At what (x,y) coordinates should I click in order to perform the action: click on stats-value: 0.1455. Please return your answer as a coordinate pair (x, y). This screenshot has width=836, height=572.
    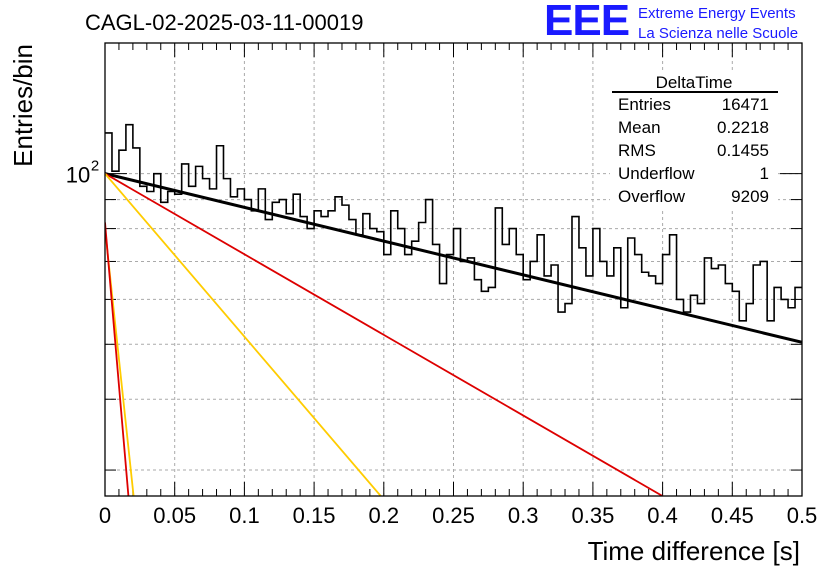
    Looking at the image, I should click on (743, 150).